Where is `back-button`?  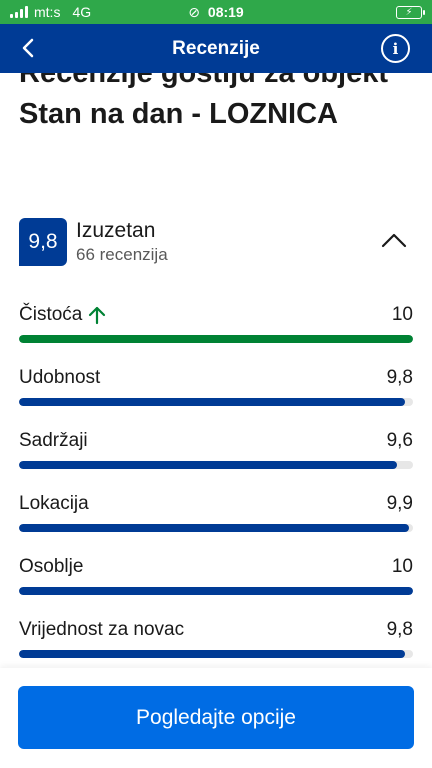
back-button is located at coordinates (28, 48).